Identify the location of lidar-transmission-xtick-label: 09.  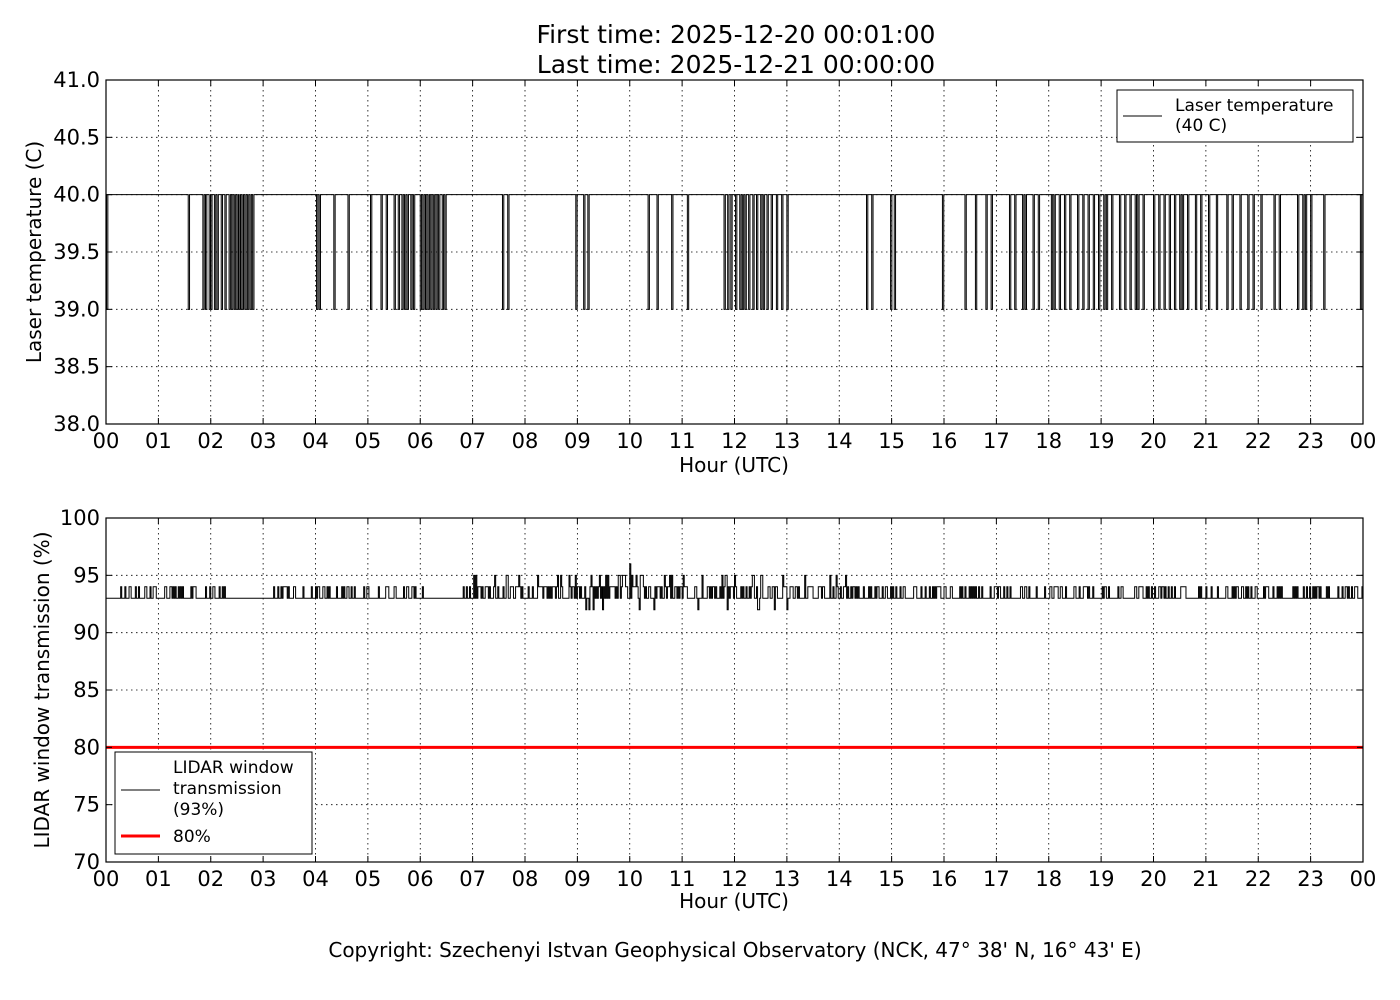
(577, 879).